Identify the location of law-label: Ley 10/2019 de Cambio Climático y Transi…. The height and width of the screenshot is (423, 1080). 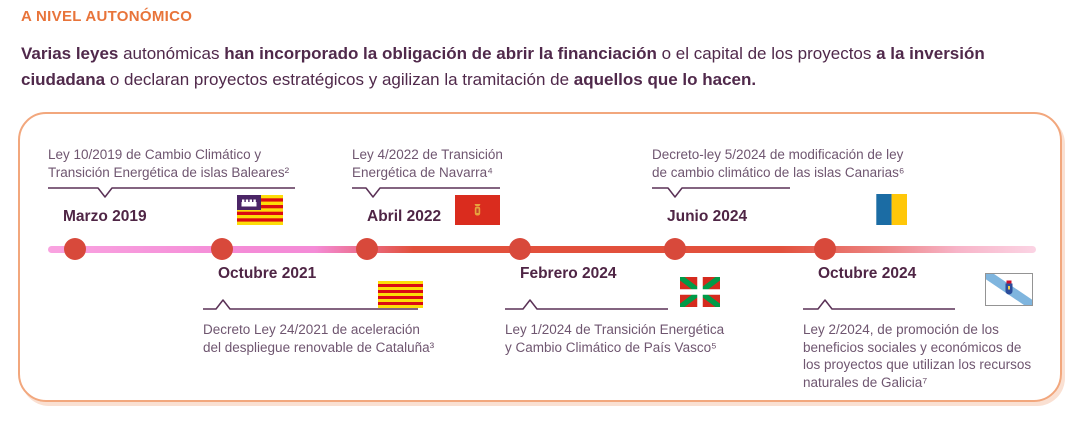
(171, 163).